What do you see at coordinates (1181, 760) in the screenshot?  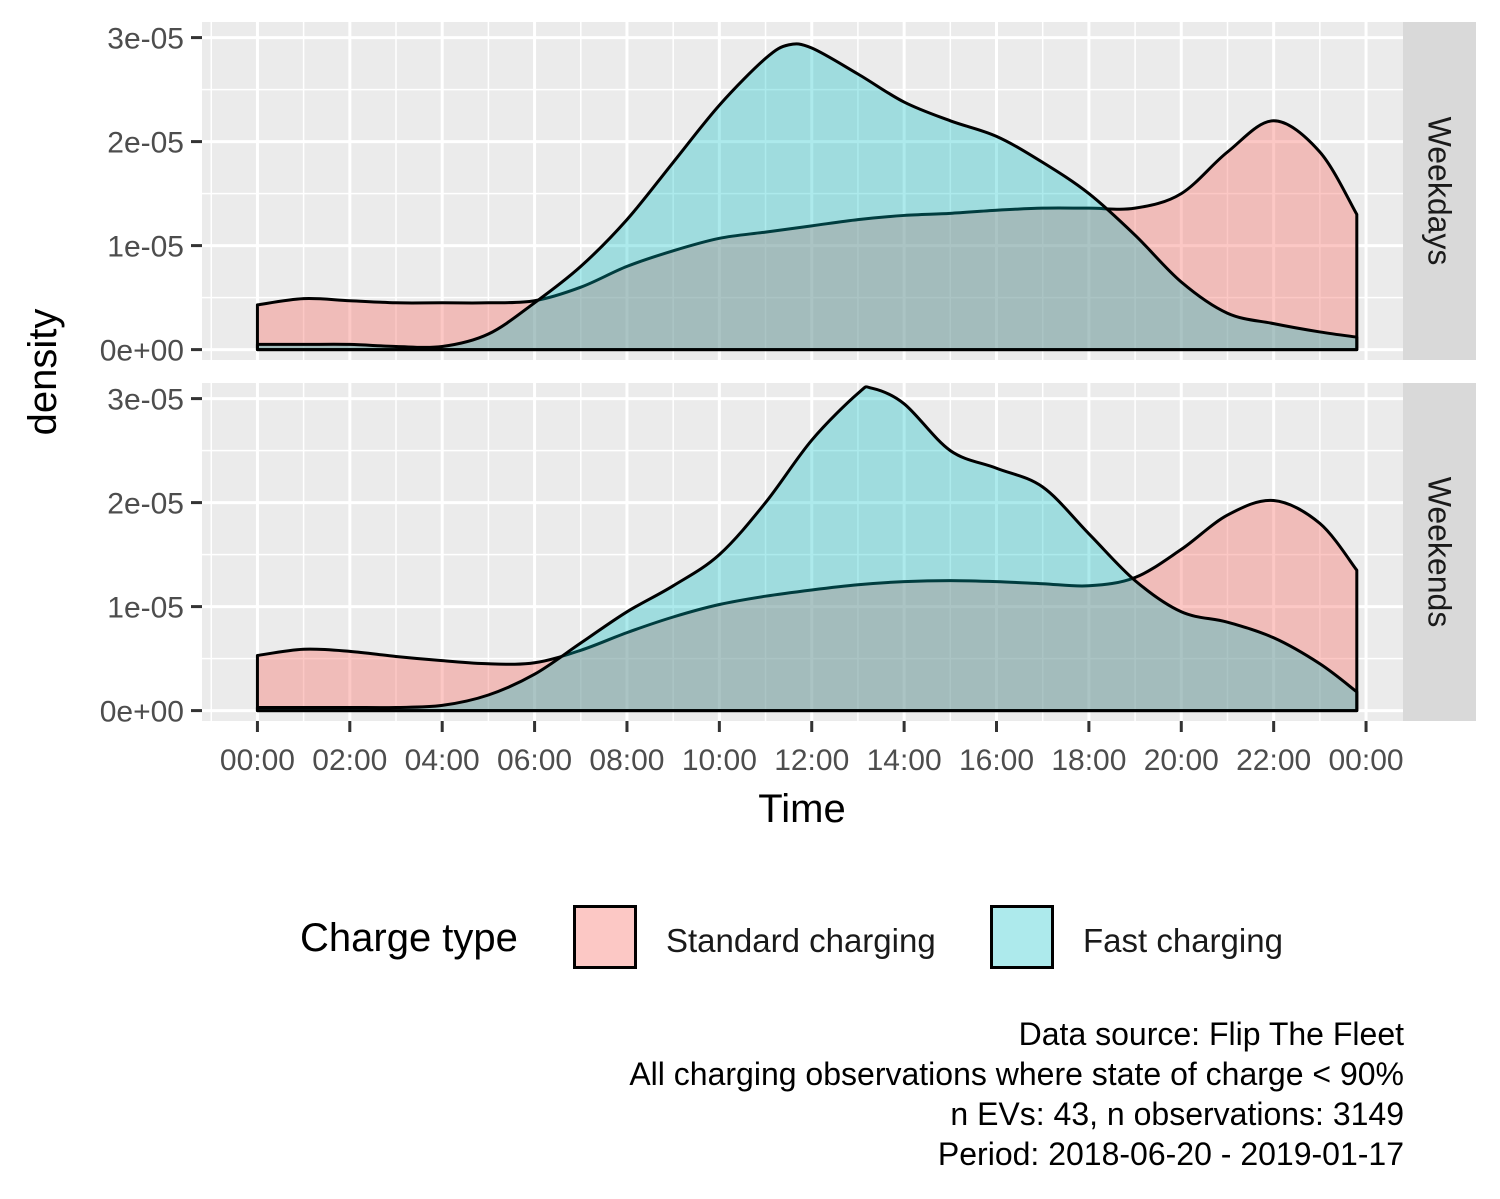 I see `x-tick-label: 20:00` at bounding box center [1181, 760].